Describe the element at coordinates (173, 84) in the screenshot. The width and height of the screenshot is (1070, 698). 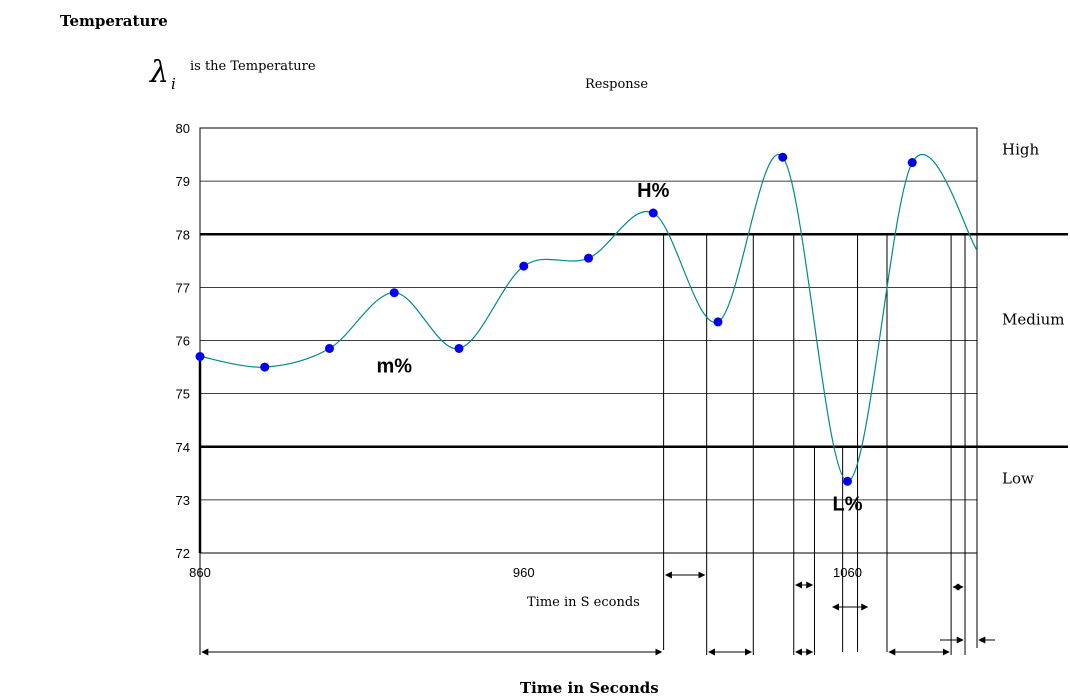
I see `lambda-subscript: i` at that location.